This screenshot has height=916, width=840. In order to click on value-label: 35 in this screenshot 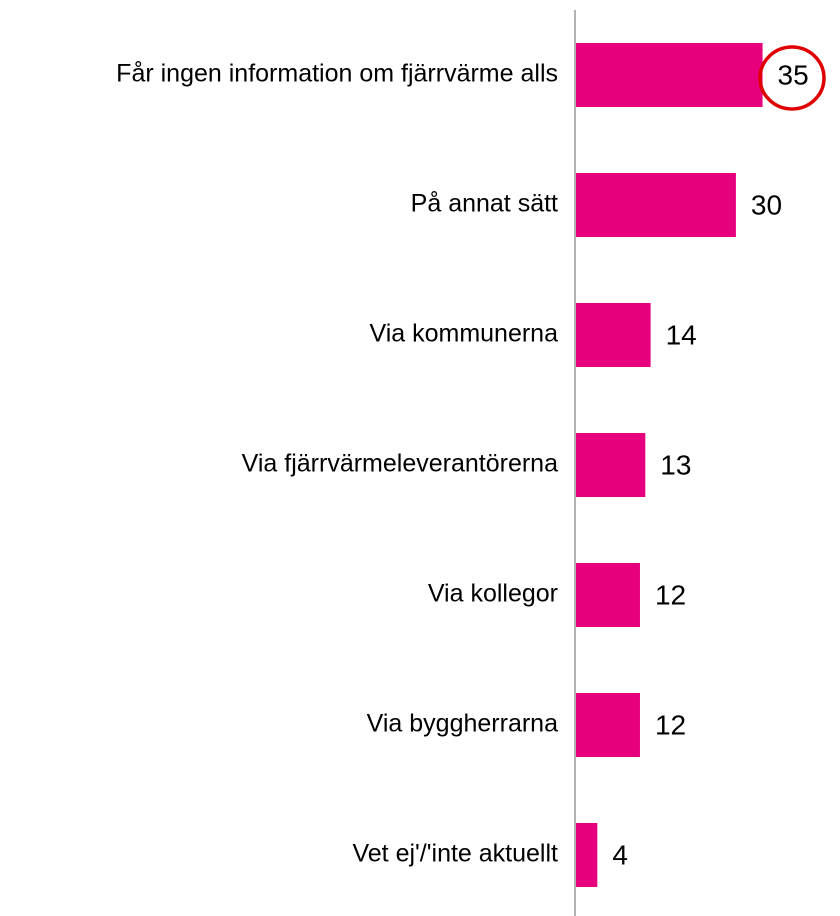, I will do `click(793, 74)`.